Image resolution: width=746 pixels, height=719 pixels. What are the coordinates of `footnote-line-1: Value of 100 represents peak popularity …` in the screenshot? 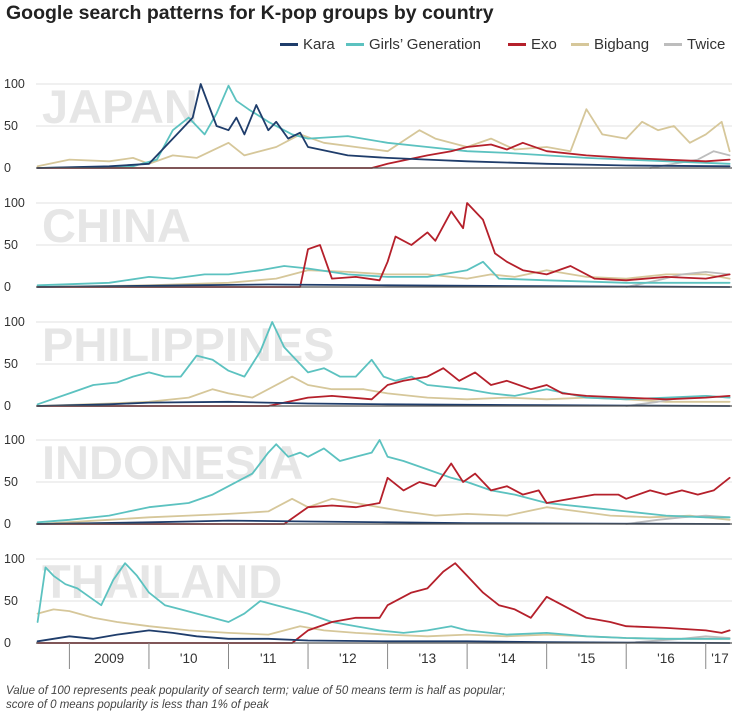 It's located at (256, 691).